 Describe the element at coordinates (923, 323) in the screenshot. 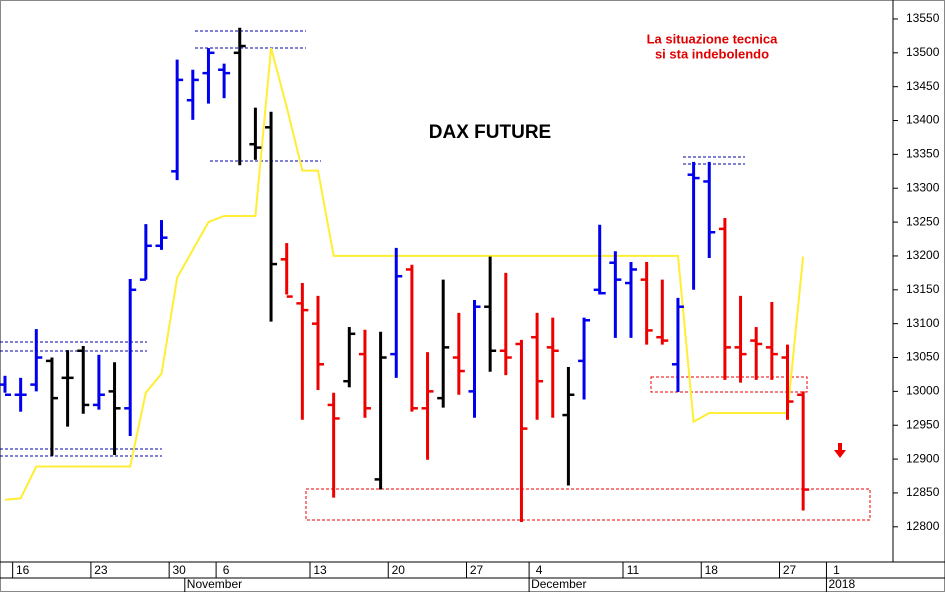

I see `y-tick-label: 13100` at that location.